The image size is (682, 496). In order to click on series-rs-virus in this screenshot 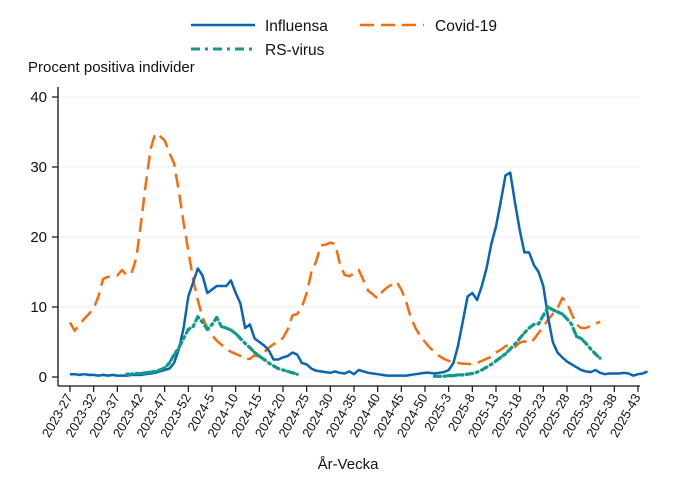, I will do `click(363, 341)`.